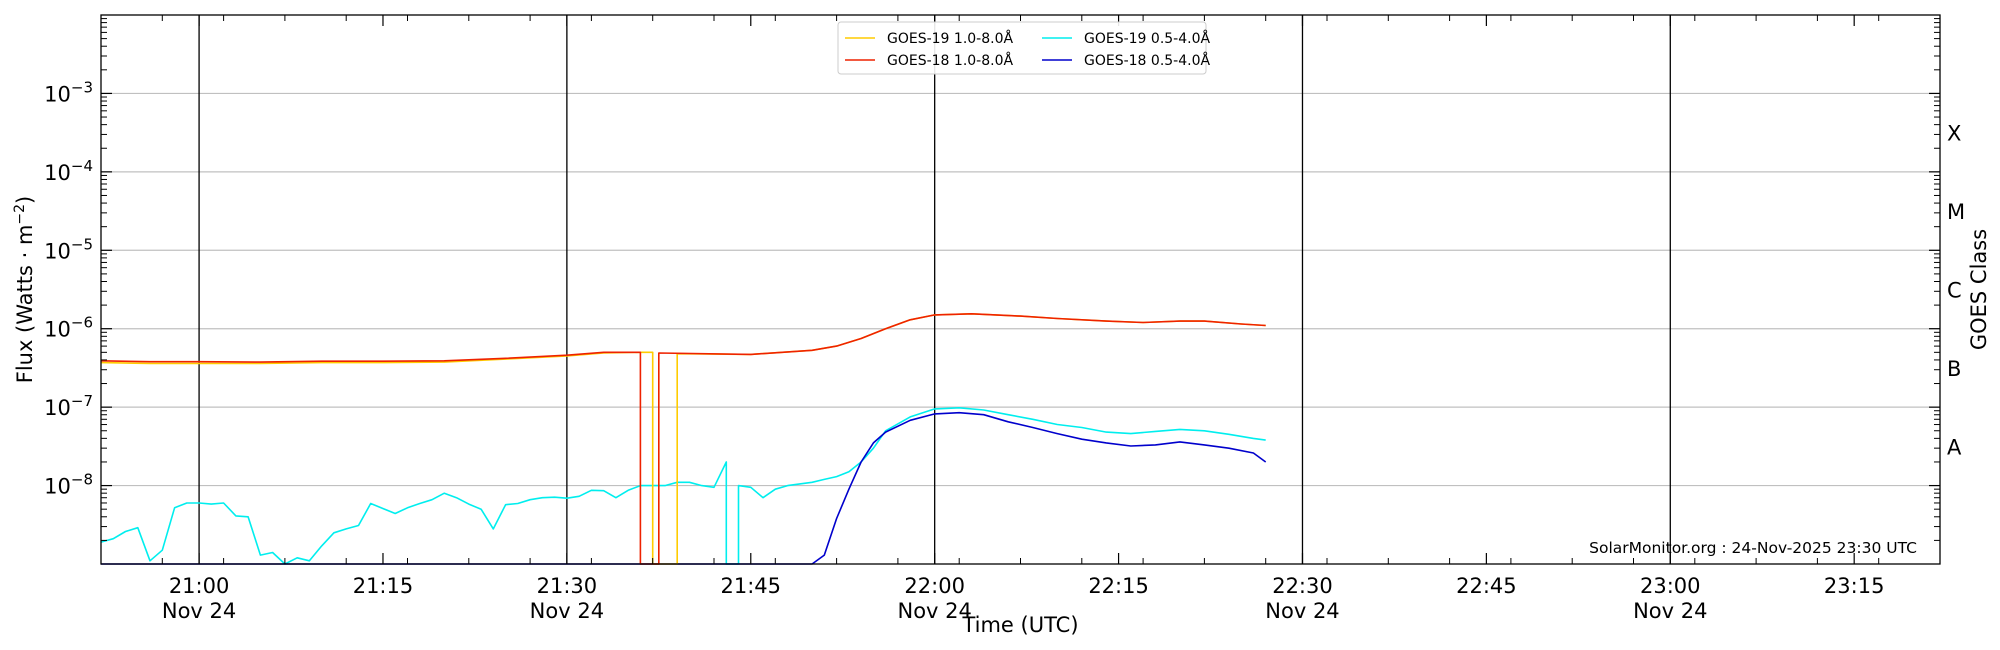  What do you see at coordinates (1486, 586) in the screenshot?
I see `x-tick-label: 22:45` at bounding box center [1486, 586].